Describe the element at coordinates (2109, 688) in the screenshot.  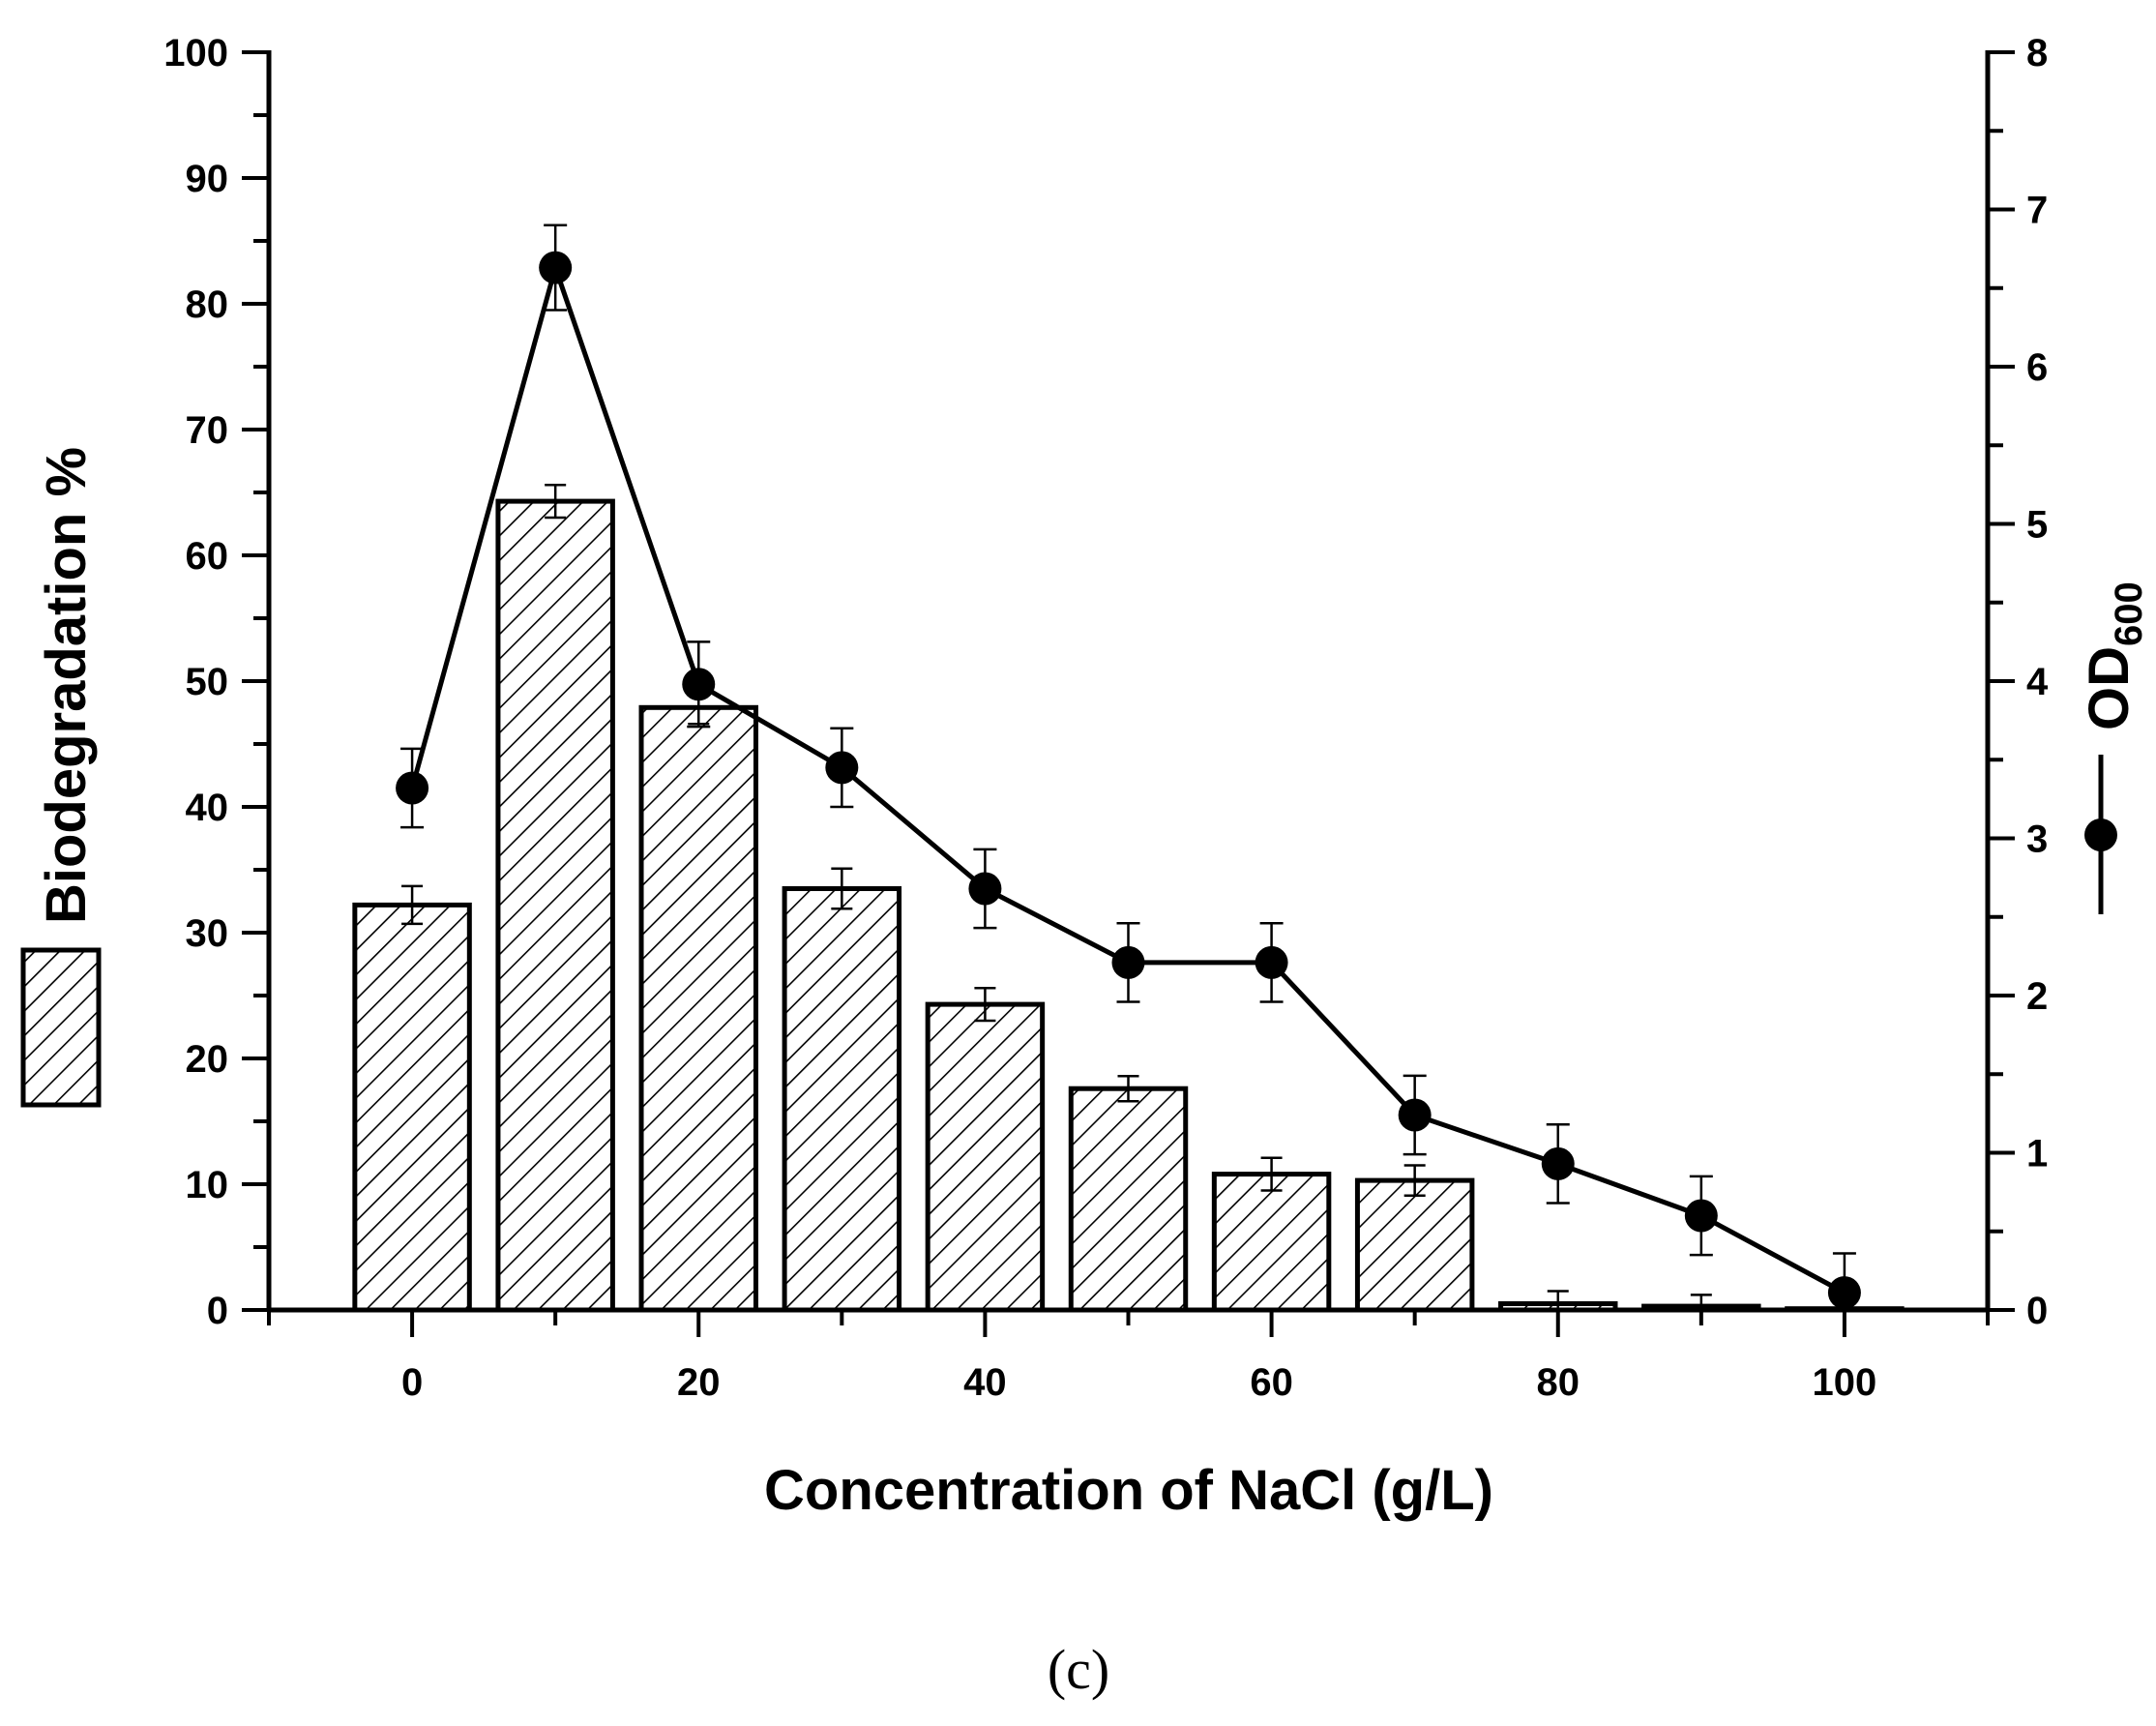
I see `y-right-axis-title-main: OD` at that location.